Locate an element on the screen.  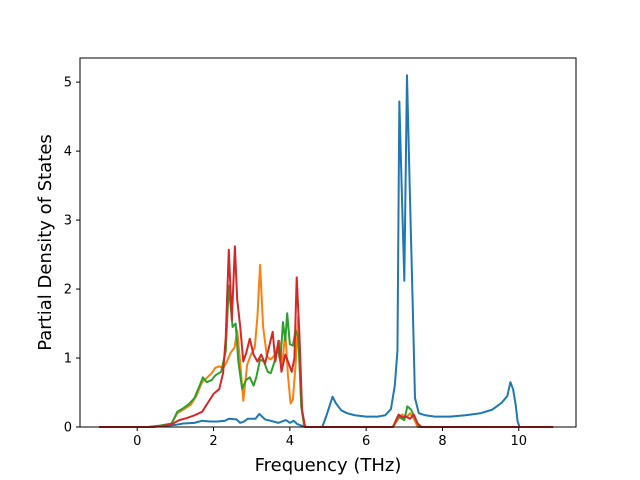
y-tick-label: 3 is located at coordinates (68, 221).